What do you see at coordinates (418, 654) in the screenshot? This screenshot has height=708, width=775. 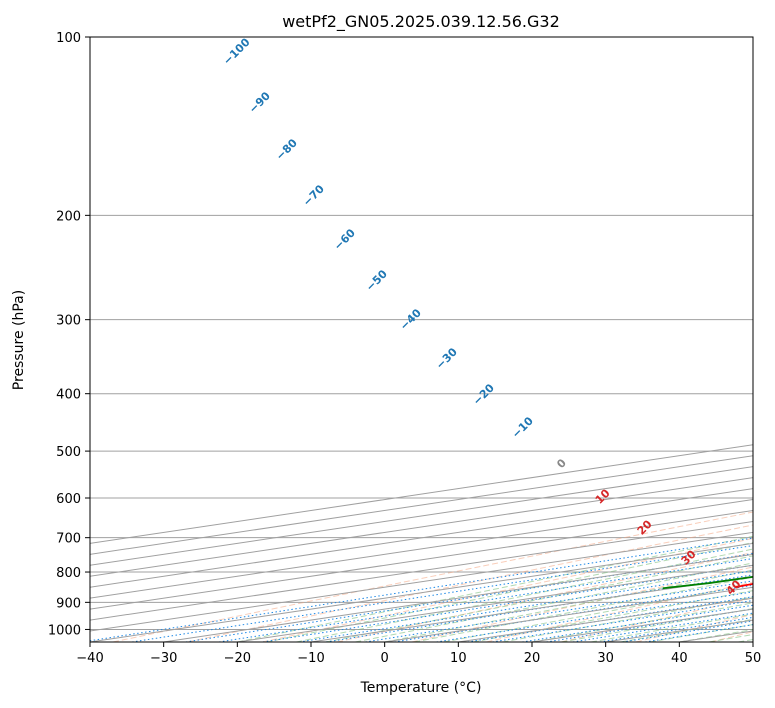 I see `x-axis-ticks: −40 −30 −20 −10 0 10 20 30 40 50` at bounding box center [418, 654].